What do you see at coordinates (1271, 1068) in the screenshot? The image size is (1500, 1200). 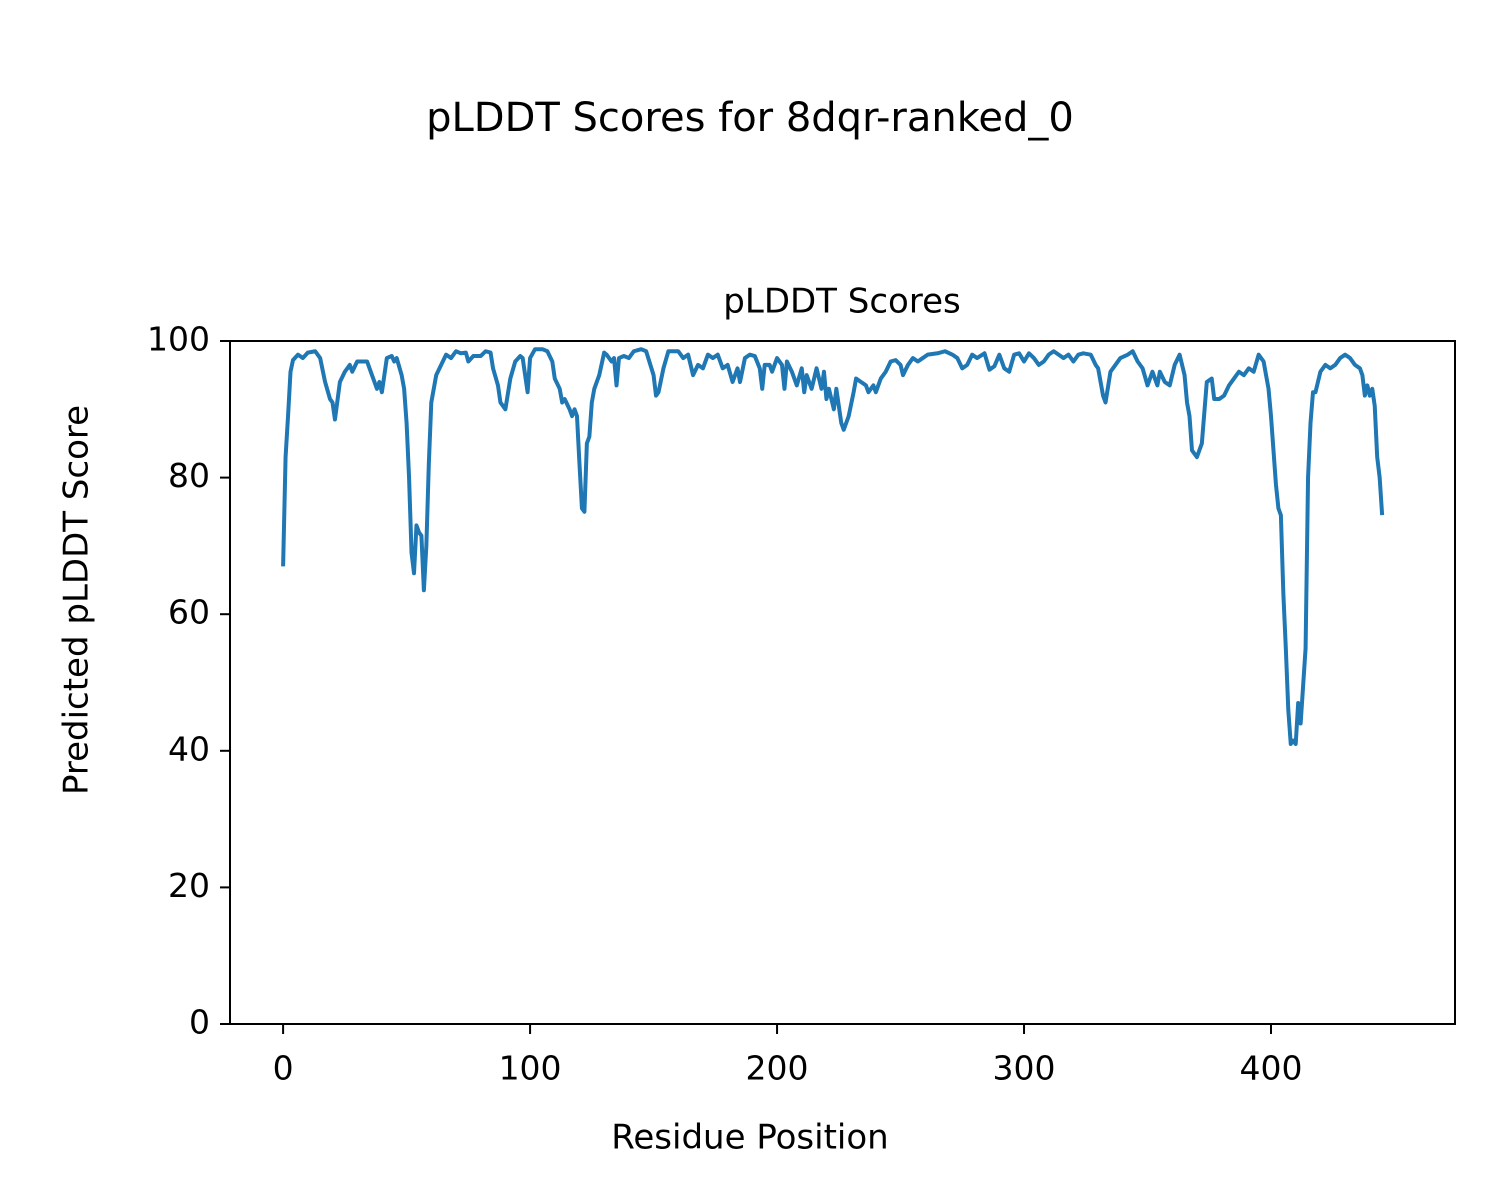 I see `x-tick-label: 400` at bounding box center [1271, 1068].